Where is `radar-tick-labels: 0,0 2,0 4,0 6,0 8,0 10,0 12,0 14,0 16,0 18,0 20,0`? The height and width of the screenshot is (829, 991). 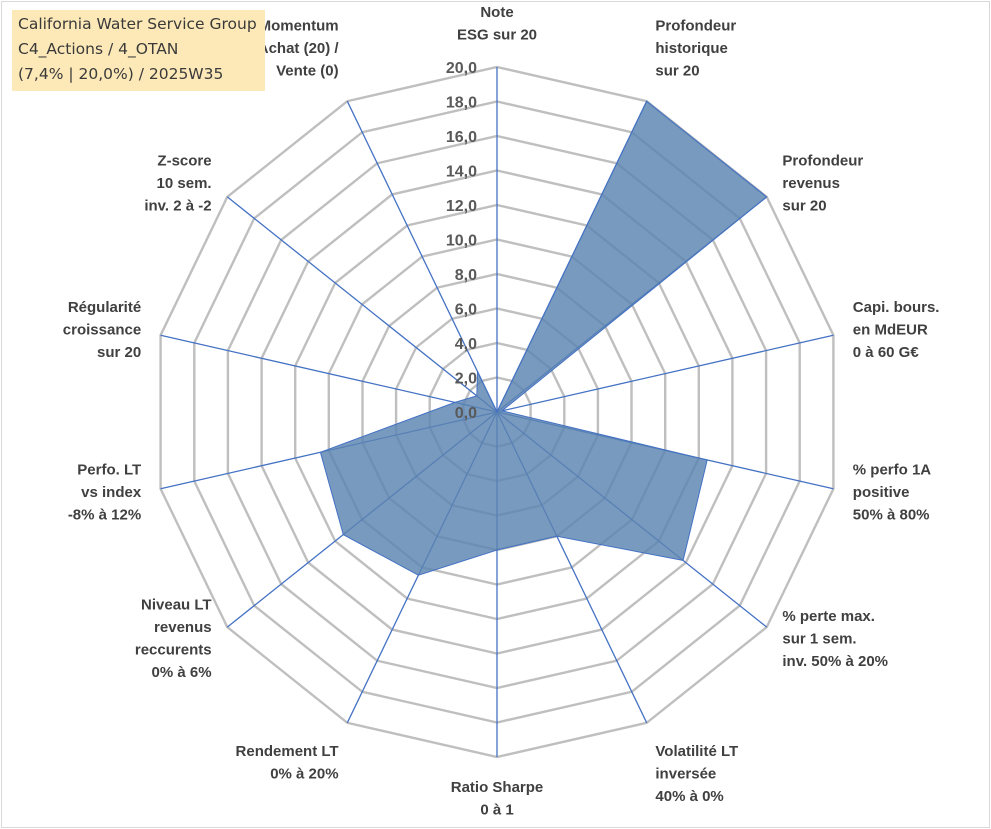
radar-tick-labels: 0,0 2,0 4,0 6,0 8,0 10,0 12,0 14,0 16,0 18,0 20,0 is located at coordinates (461, 241).